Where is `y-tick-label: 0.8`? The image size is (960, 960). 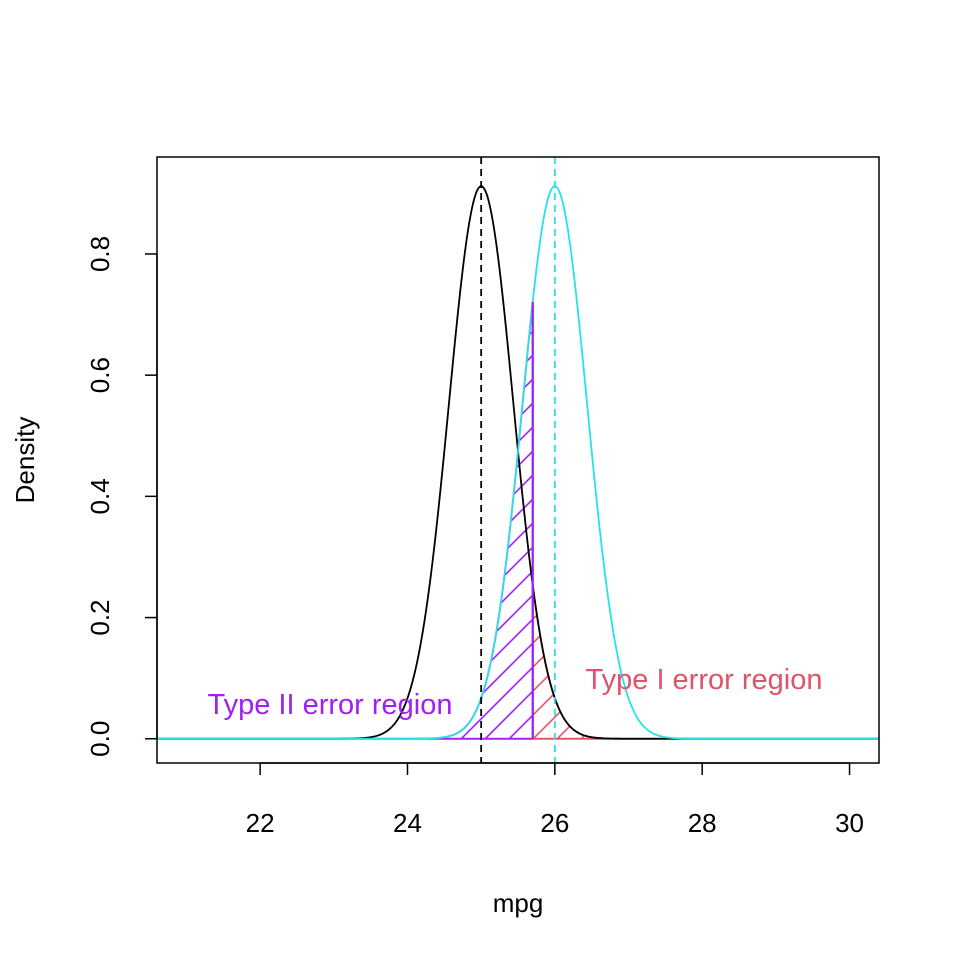 y-tick-label: 0.8 is located at coordinates (100, 254).